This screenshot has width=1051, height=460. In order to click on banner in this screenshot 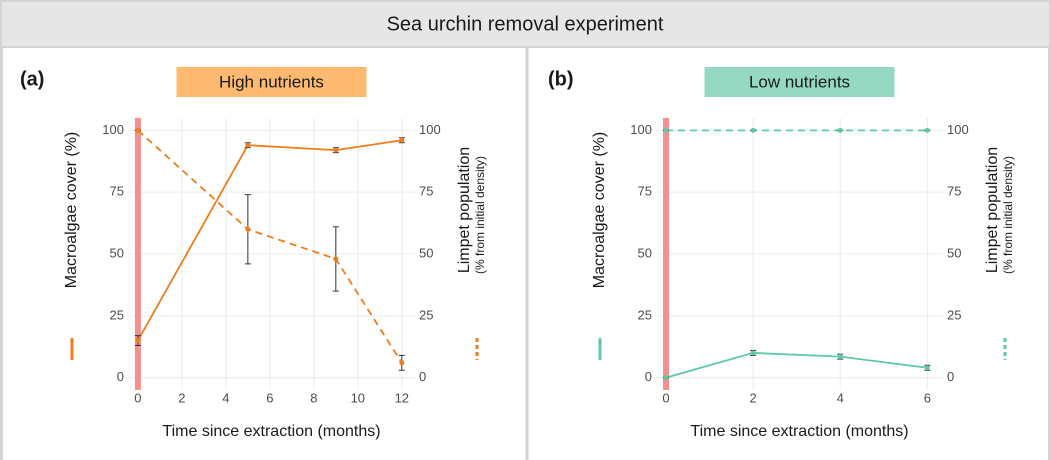, I will do `click(525, 24)`.